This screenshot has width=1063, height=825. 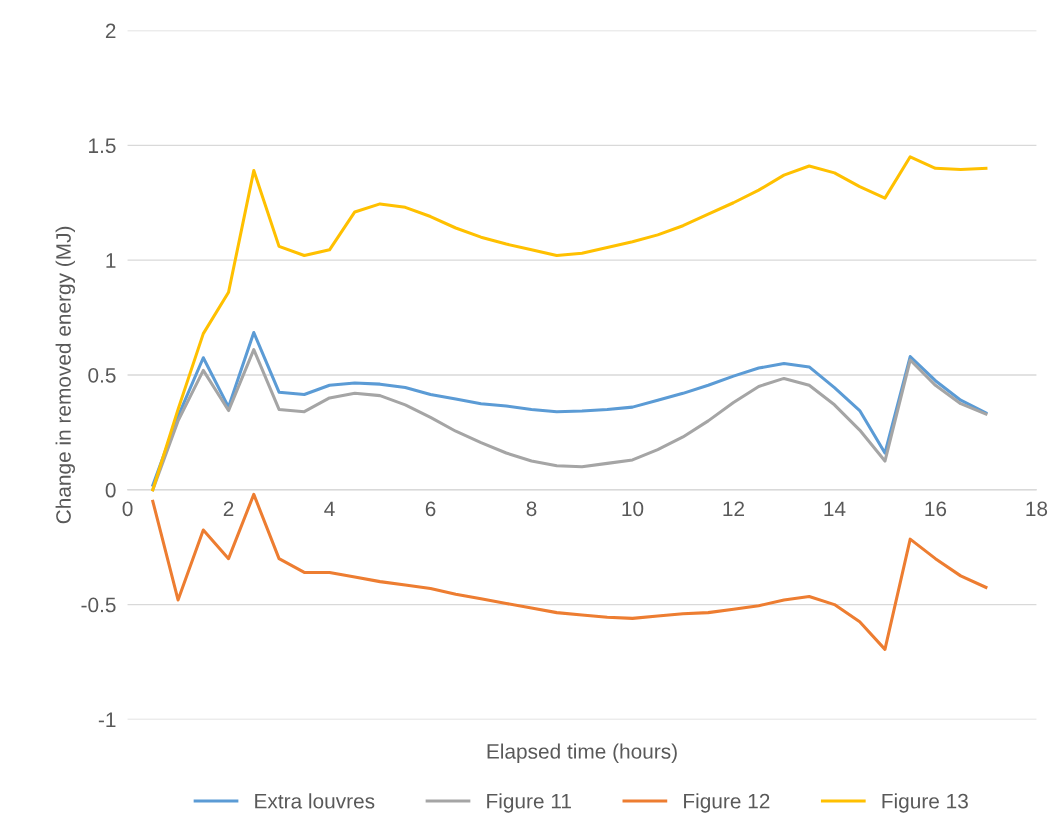 What do you see at coordinates (315, 801) in the screenshot?
I see `legend-label: Extra louvres` at bounding box center [315, 801].